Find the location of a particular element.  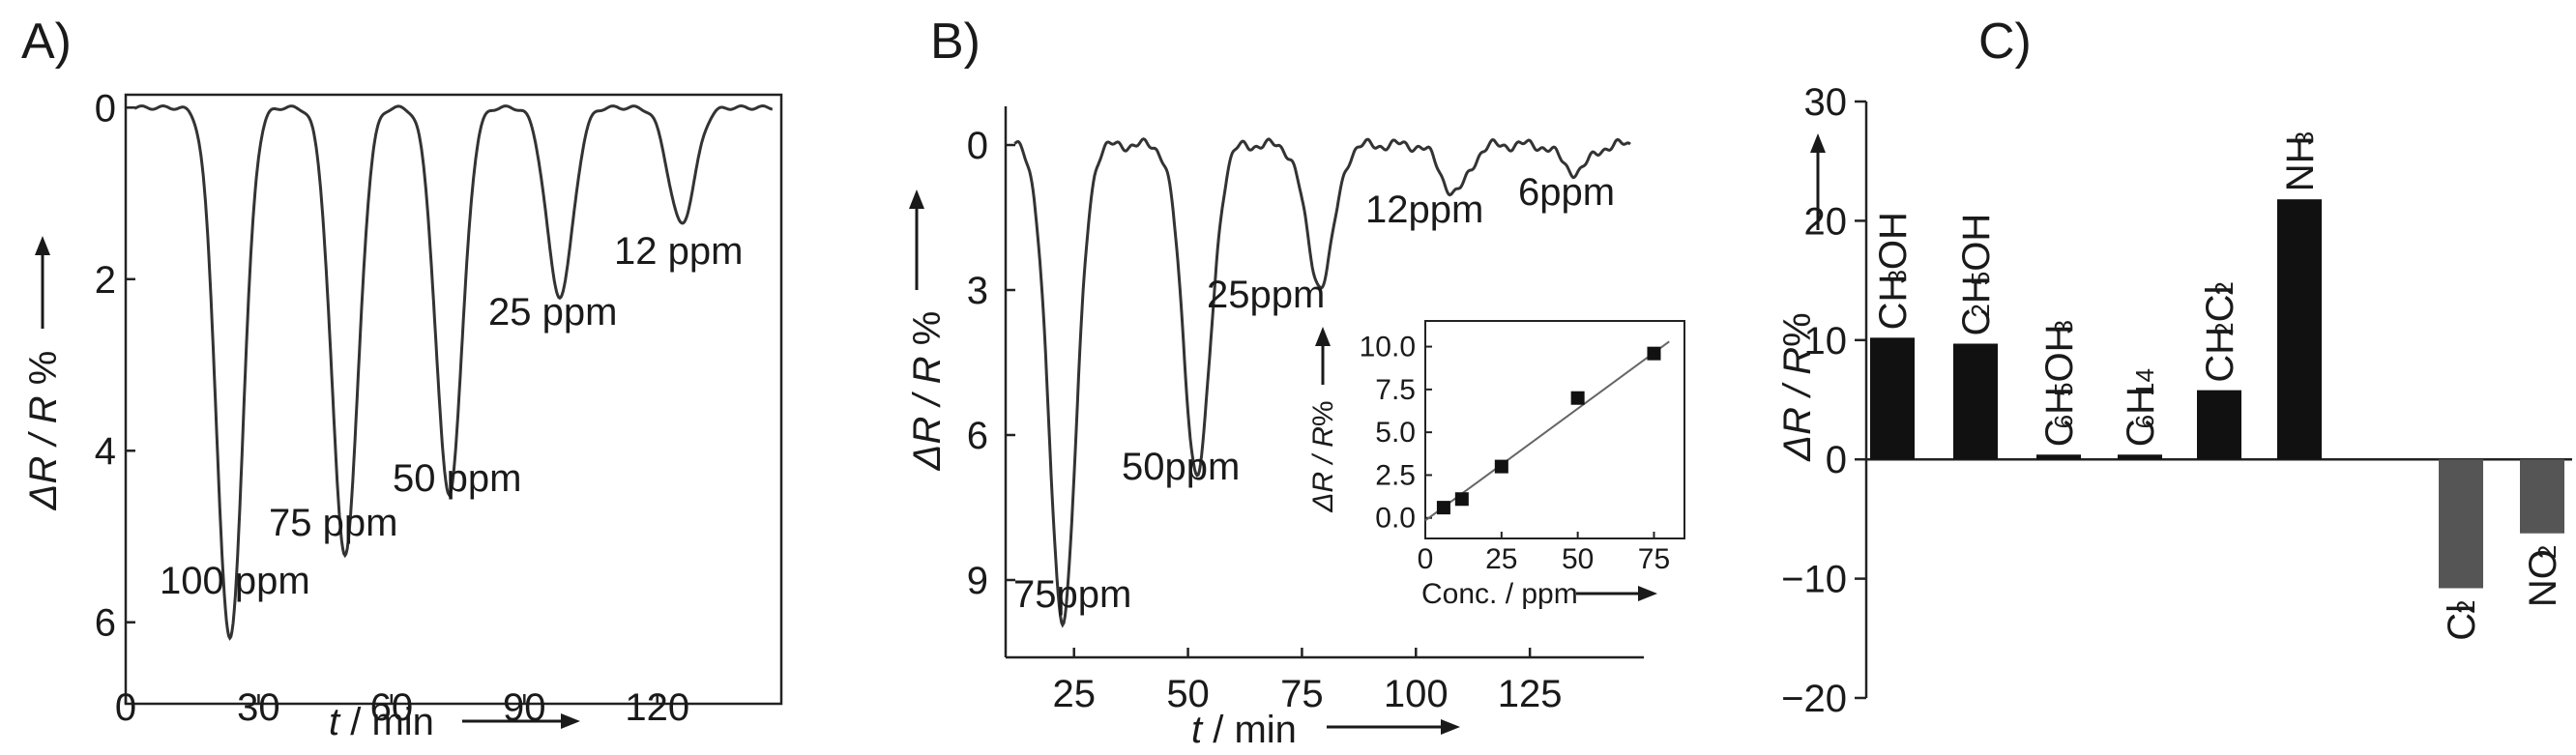

x-tick-label: 75 is located at coordinates (1302, 694).